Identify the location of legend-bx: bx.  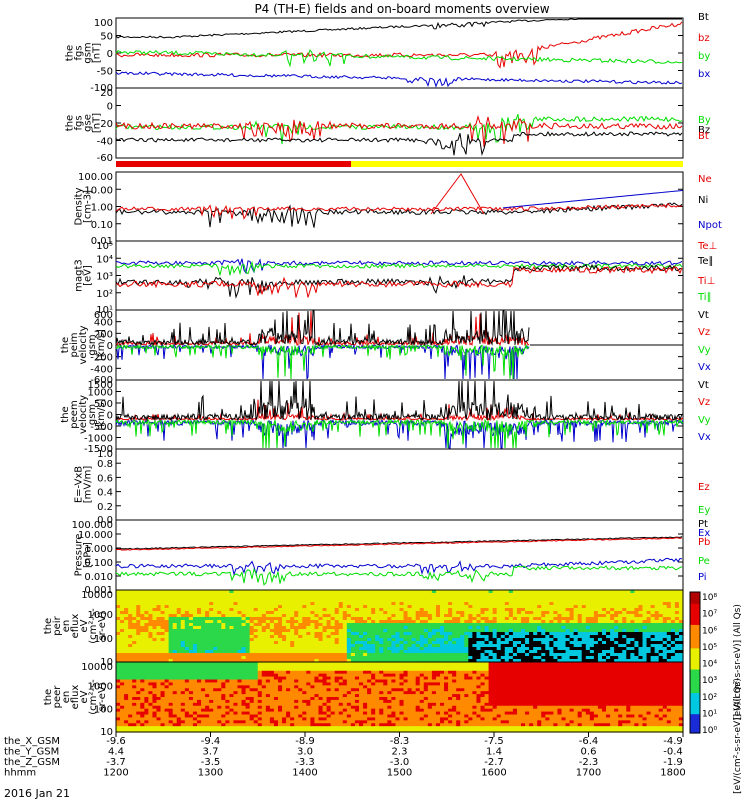
(704, 74).